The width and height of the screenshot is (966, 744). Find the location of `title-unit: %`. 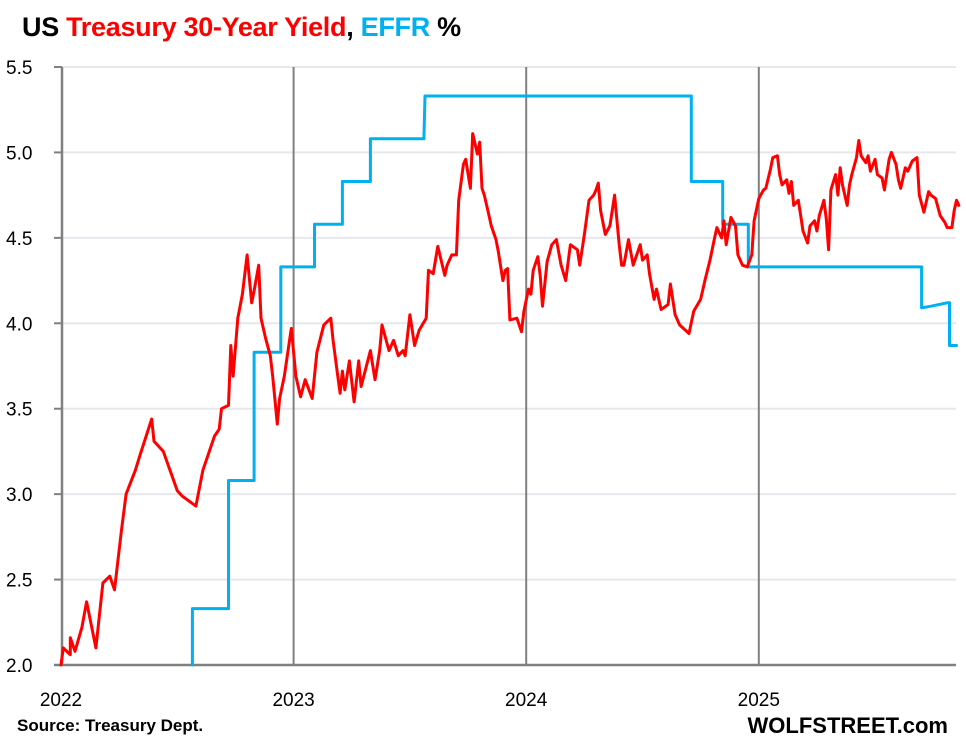

title-unit: % is located at coordinates (445, 27).